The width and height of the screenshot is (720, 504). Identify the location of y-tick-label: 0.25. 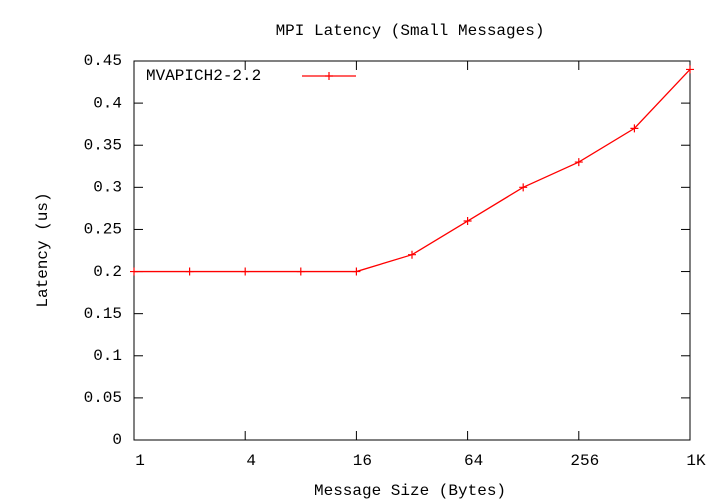
(103, 230).